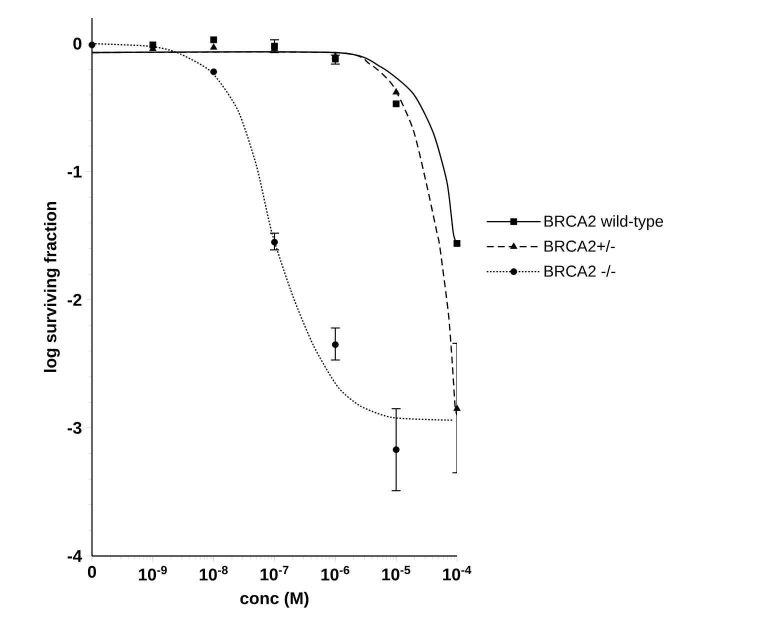  Describe the element at coordinates (52, 287) in the screenshot. I see `y-axis-title: log surviving fraction` at that location.